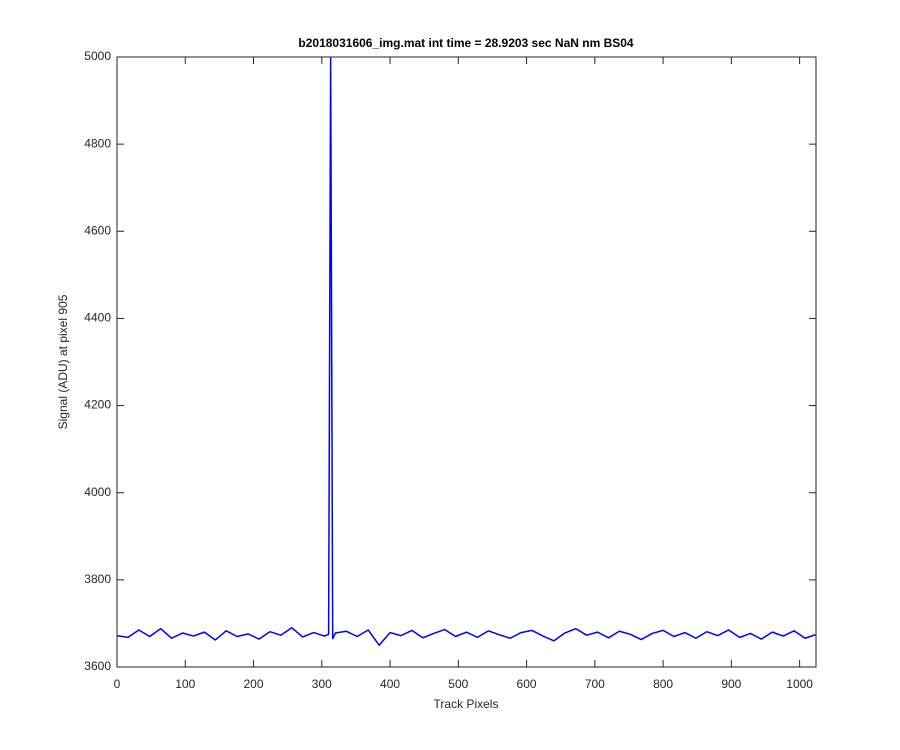 The height and width of the screenshot is (750, 900). What do you see at coordinates (97, 143) in the screenshot?
I see `y-tick-label: 4800` at bounding box center [97, 143].